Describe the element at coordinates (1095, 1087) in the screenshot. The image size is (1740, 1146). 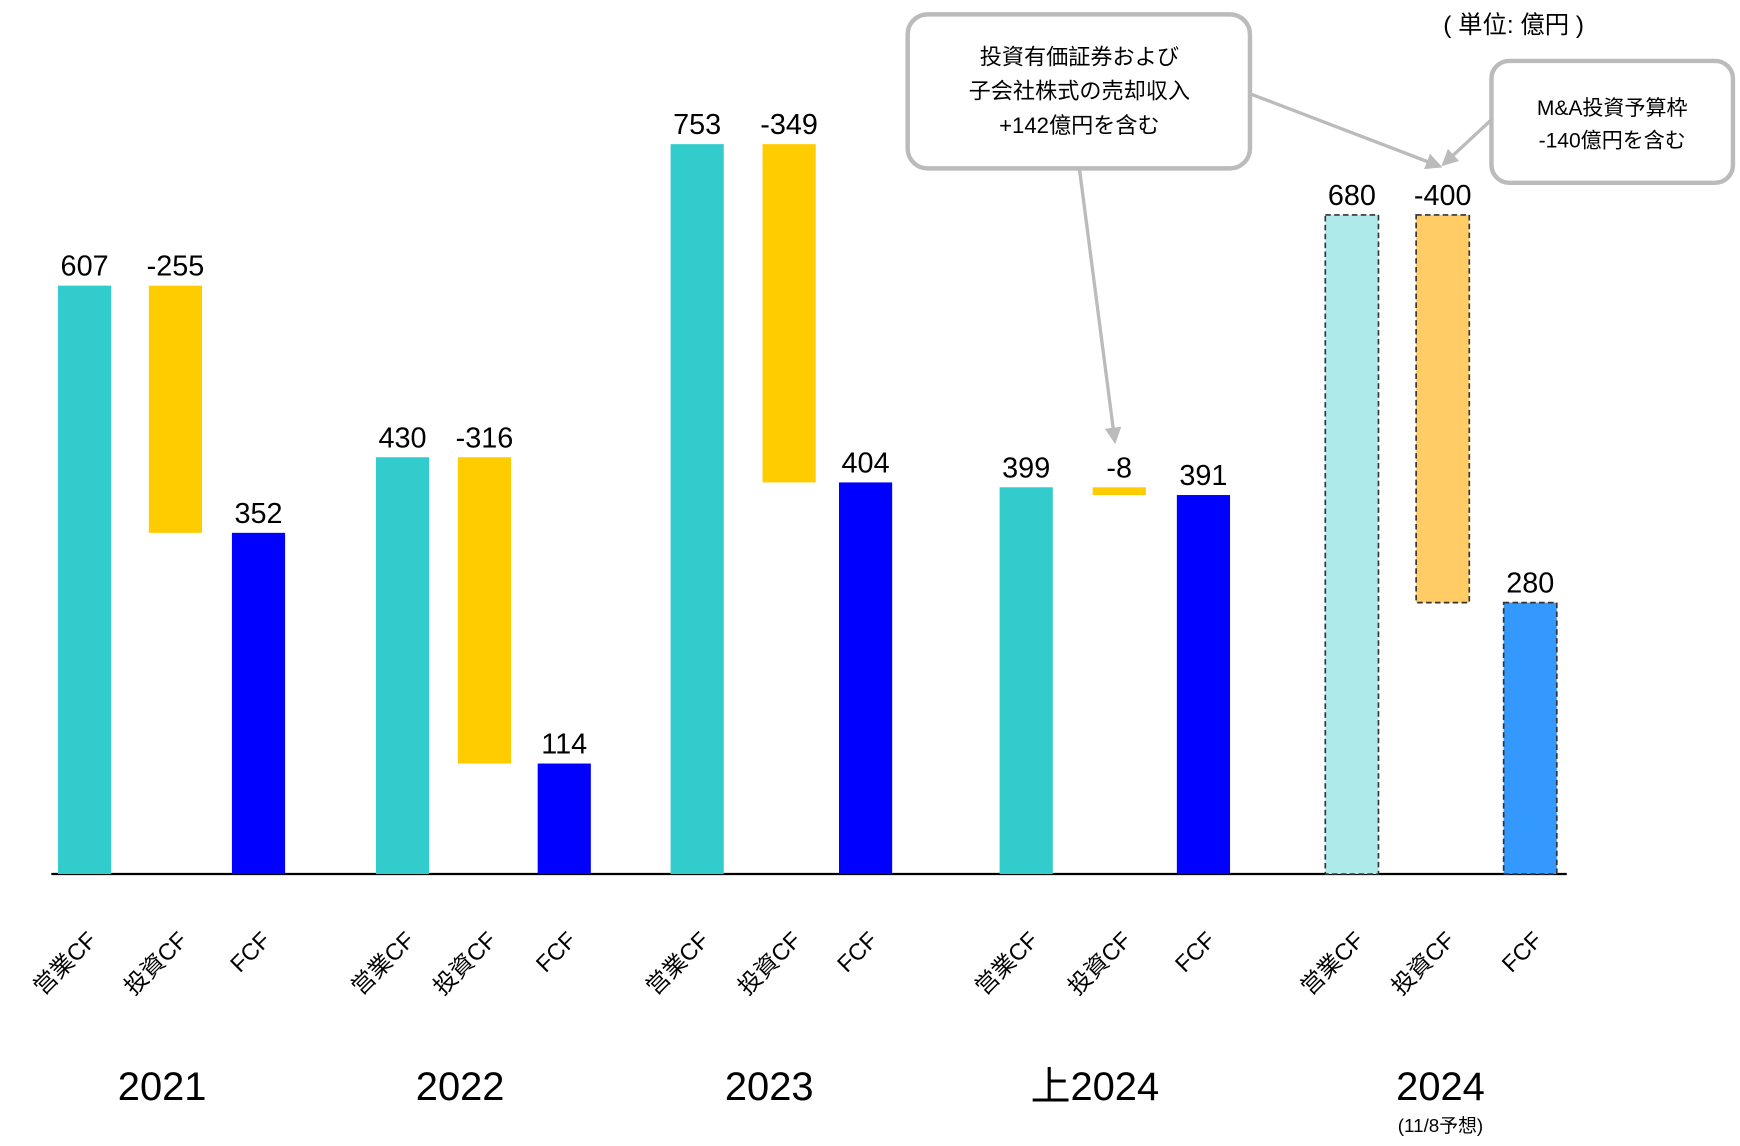
I see `group-label: 上2024` at that location.